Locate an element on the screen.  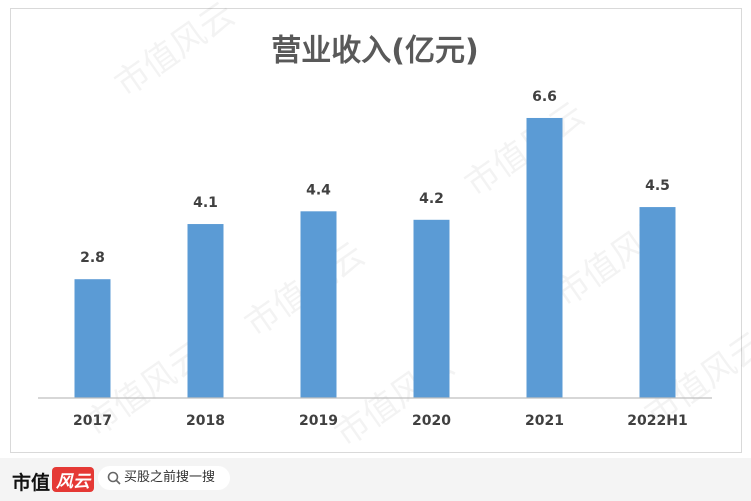
search-placeholder: 买股之前搜一搜 is located at coordinates (170, 477).